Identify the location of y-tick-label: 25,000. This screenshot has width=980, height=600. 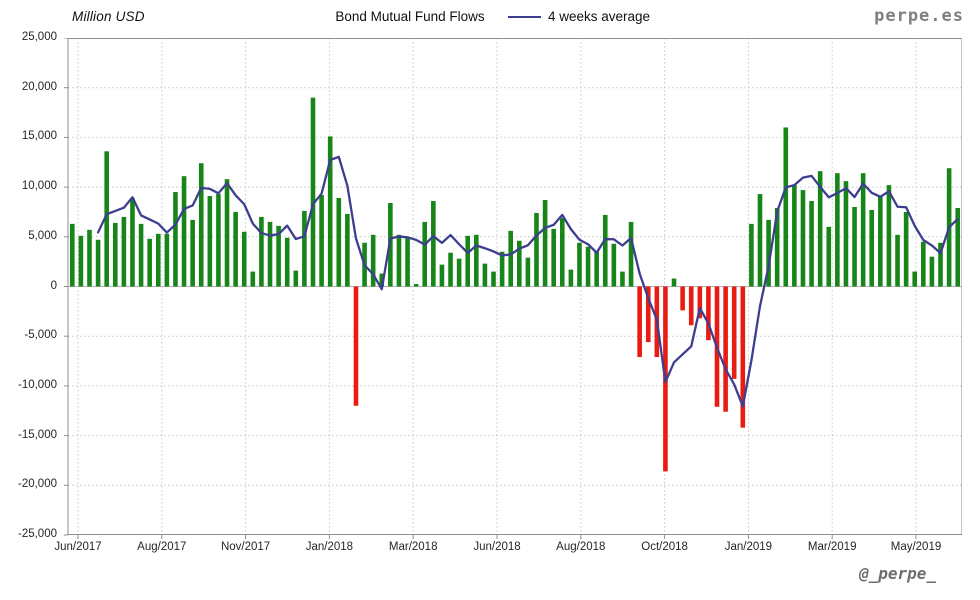
(39, 37).